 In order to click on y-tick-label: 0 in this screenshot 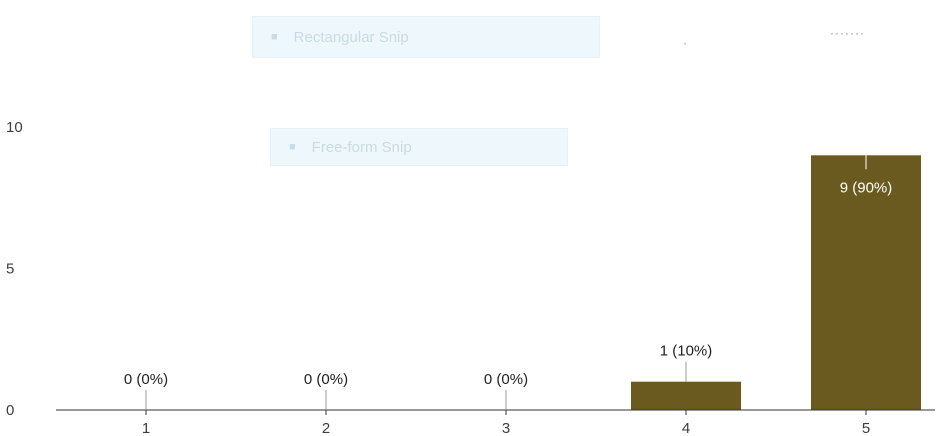, I will do `click(10, 410)`.